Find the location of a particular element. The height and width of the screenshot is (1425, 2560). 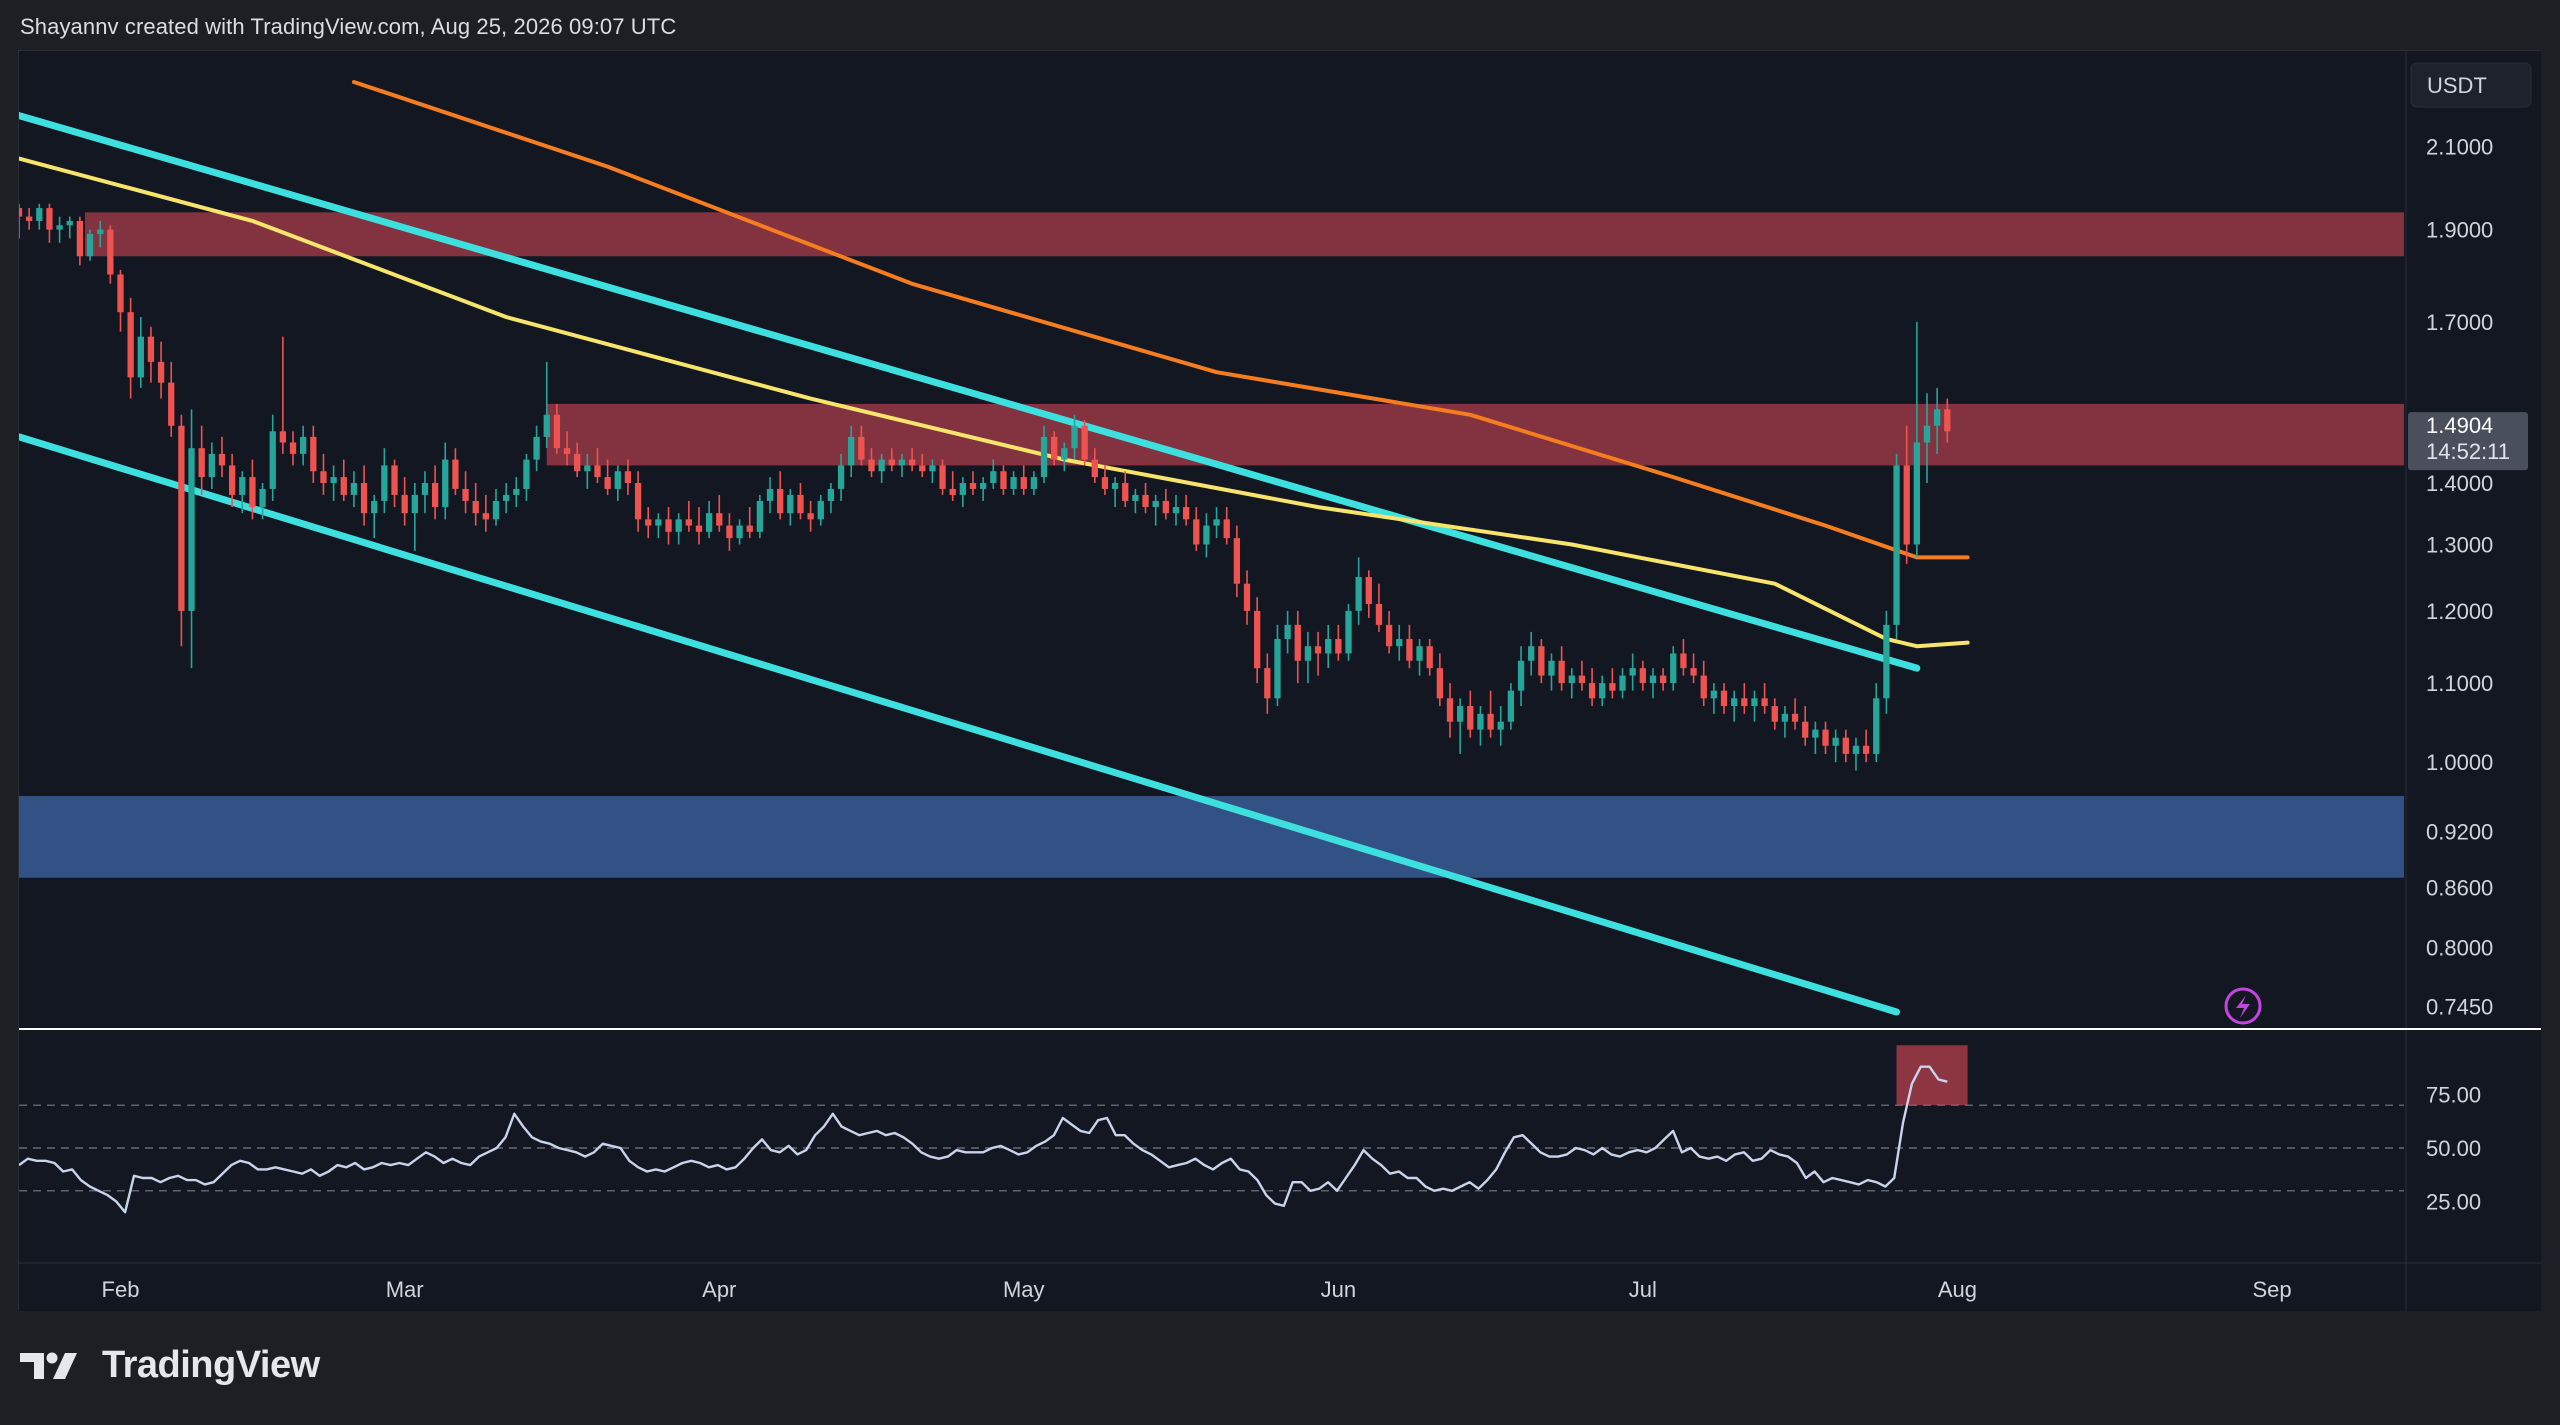

time-axis: Feb Mar Apr May Jun Jul Aug Sep is located at coordinates (1197, 1289).